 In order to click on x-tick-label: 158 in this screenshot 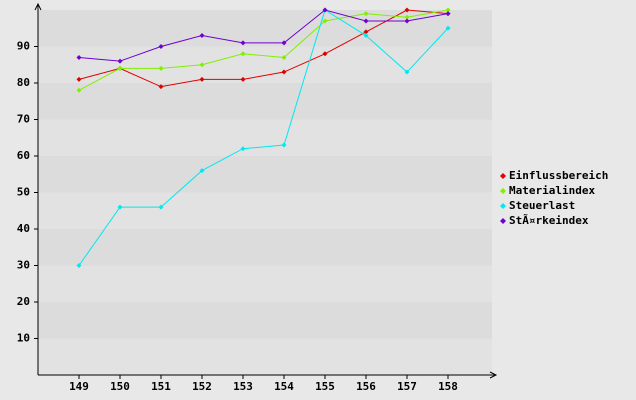, I will do `click(448, 386)`.